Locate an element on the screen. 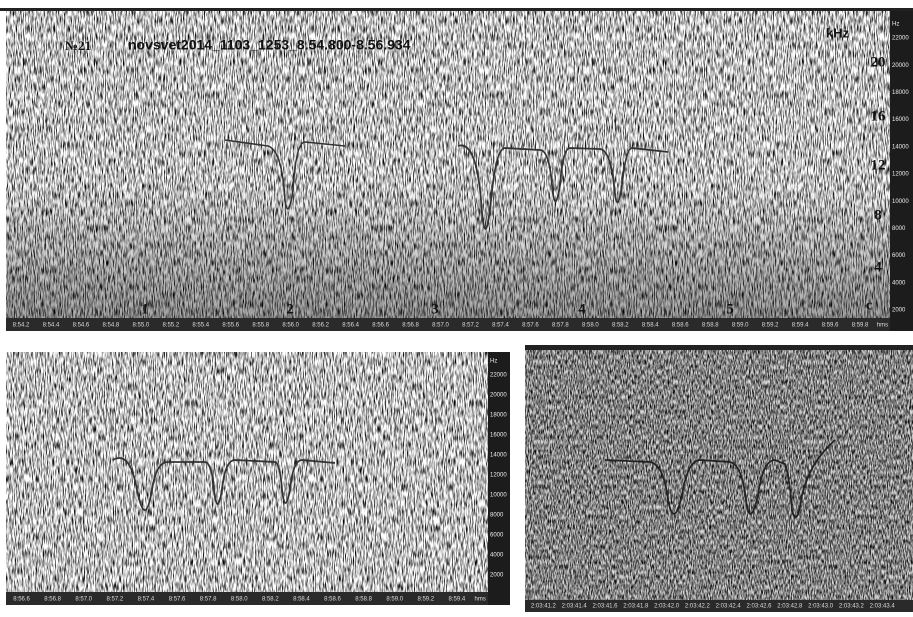  time-label: 2:03:43.0 is located at coordinates (821, 607).